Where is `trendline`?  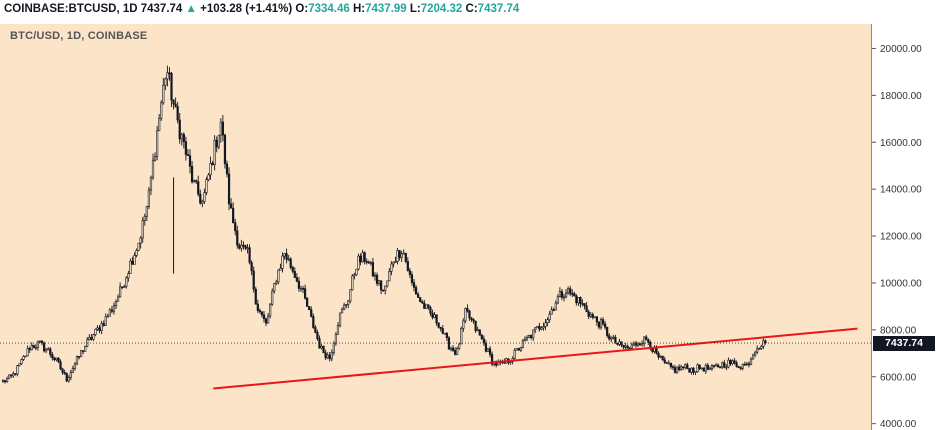
trendline is located at coordinates (535, 358).